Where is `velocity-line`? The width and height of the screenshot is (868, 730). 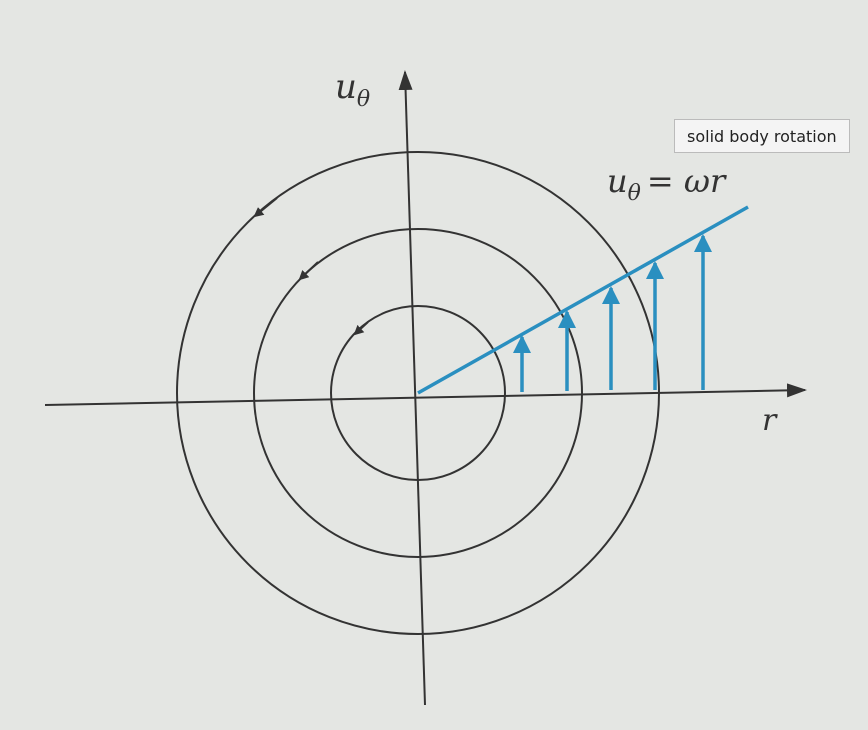 velocity-line is located at coordinates (583, 300).